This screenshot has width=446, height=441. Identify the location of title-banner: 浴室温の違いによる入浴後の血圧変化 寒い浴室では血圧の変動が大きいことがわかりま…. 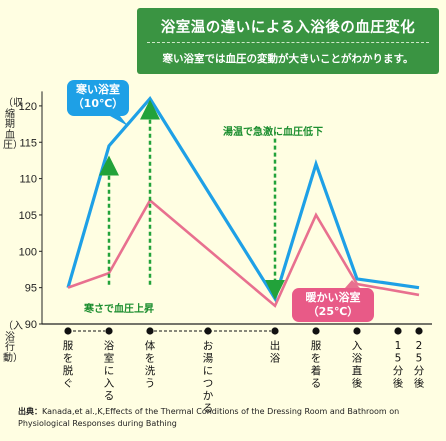
(288, 41).